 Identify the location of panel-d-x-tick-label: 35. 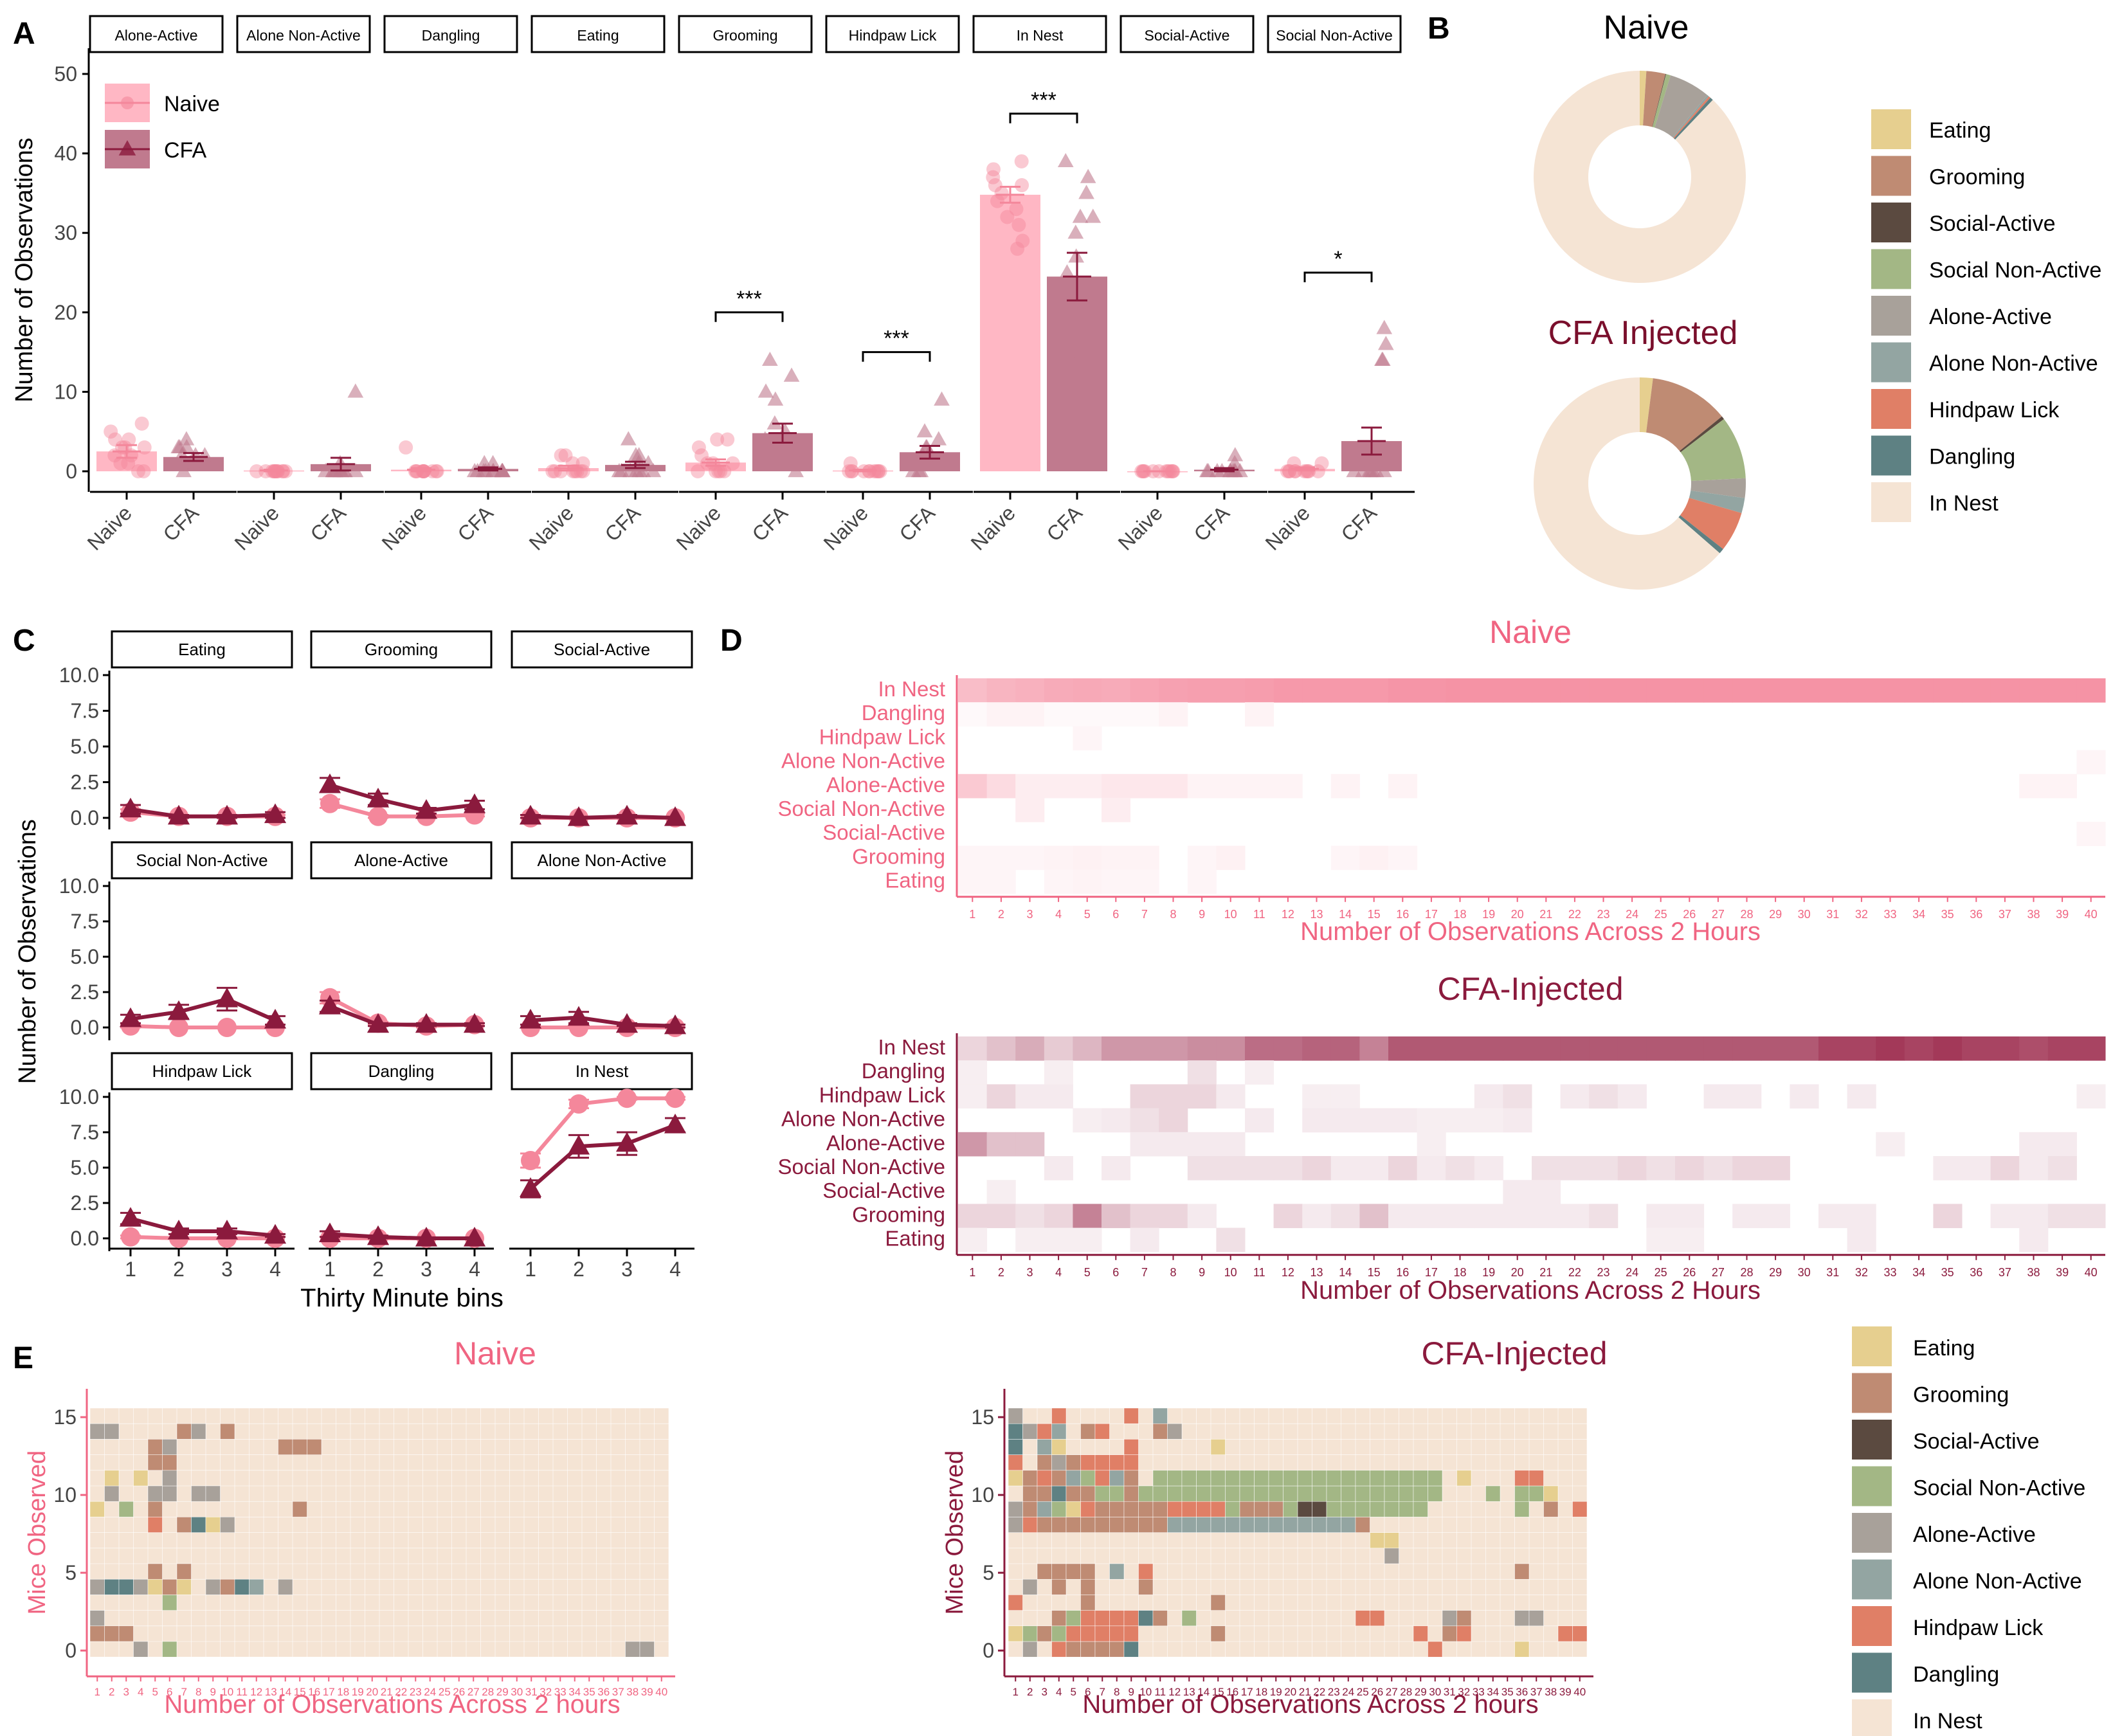
(1948, 1272).